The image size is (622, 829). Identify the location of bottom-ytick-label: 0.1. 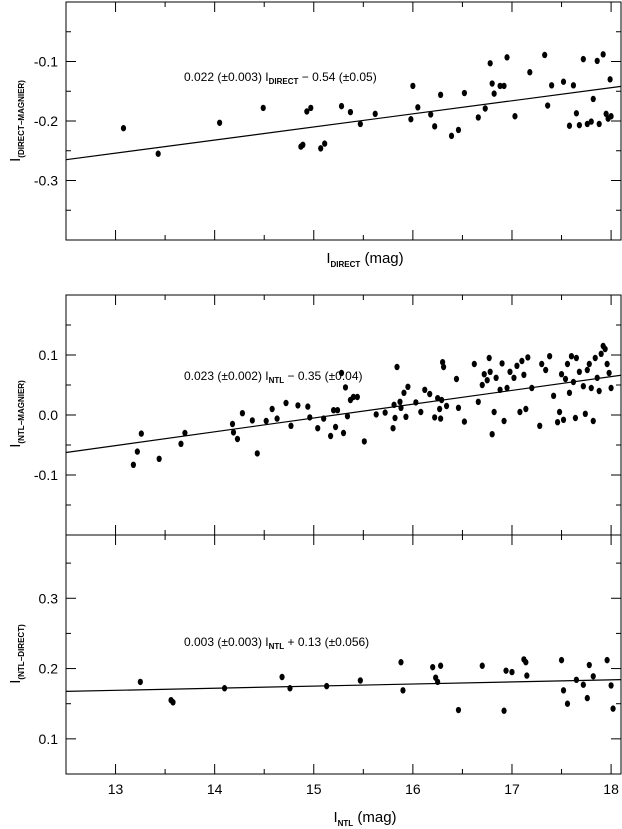
(49, 739).